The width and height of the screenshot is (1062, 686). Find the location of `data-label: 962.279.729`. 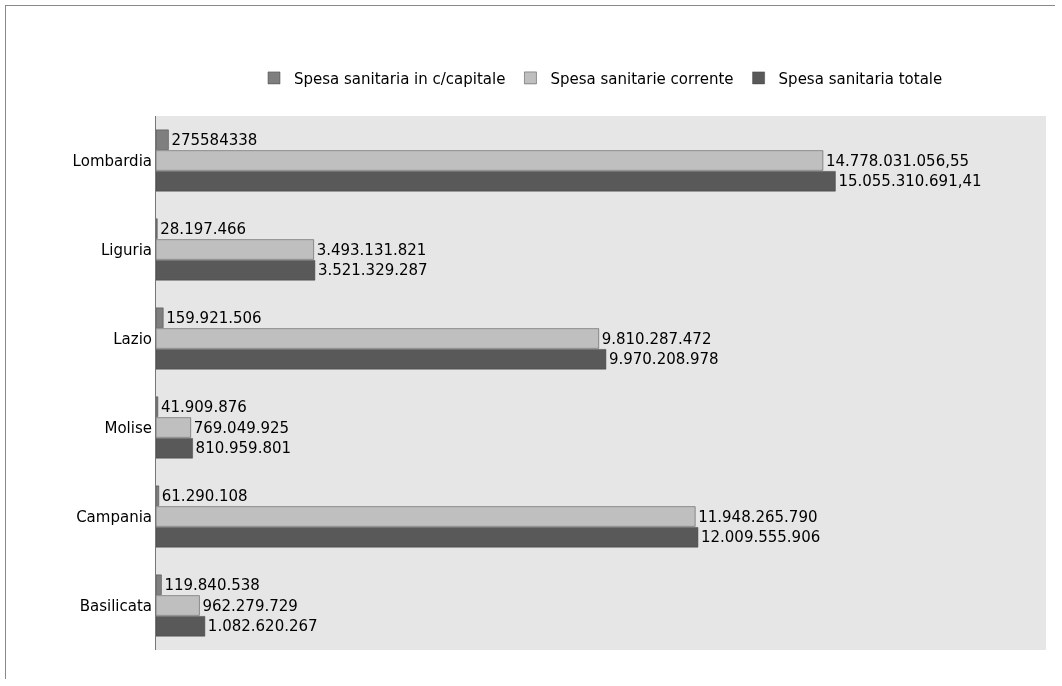

data-label: 962.279.729 is located at coordinates (250, 605).